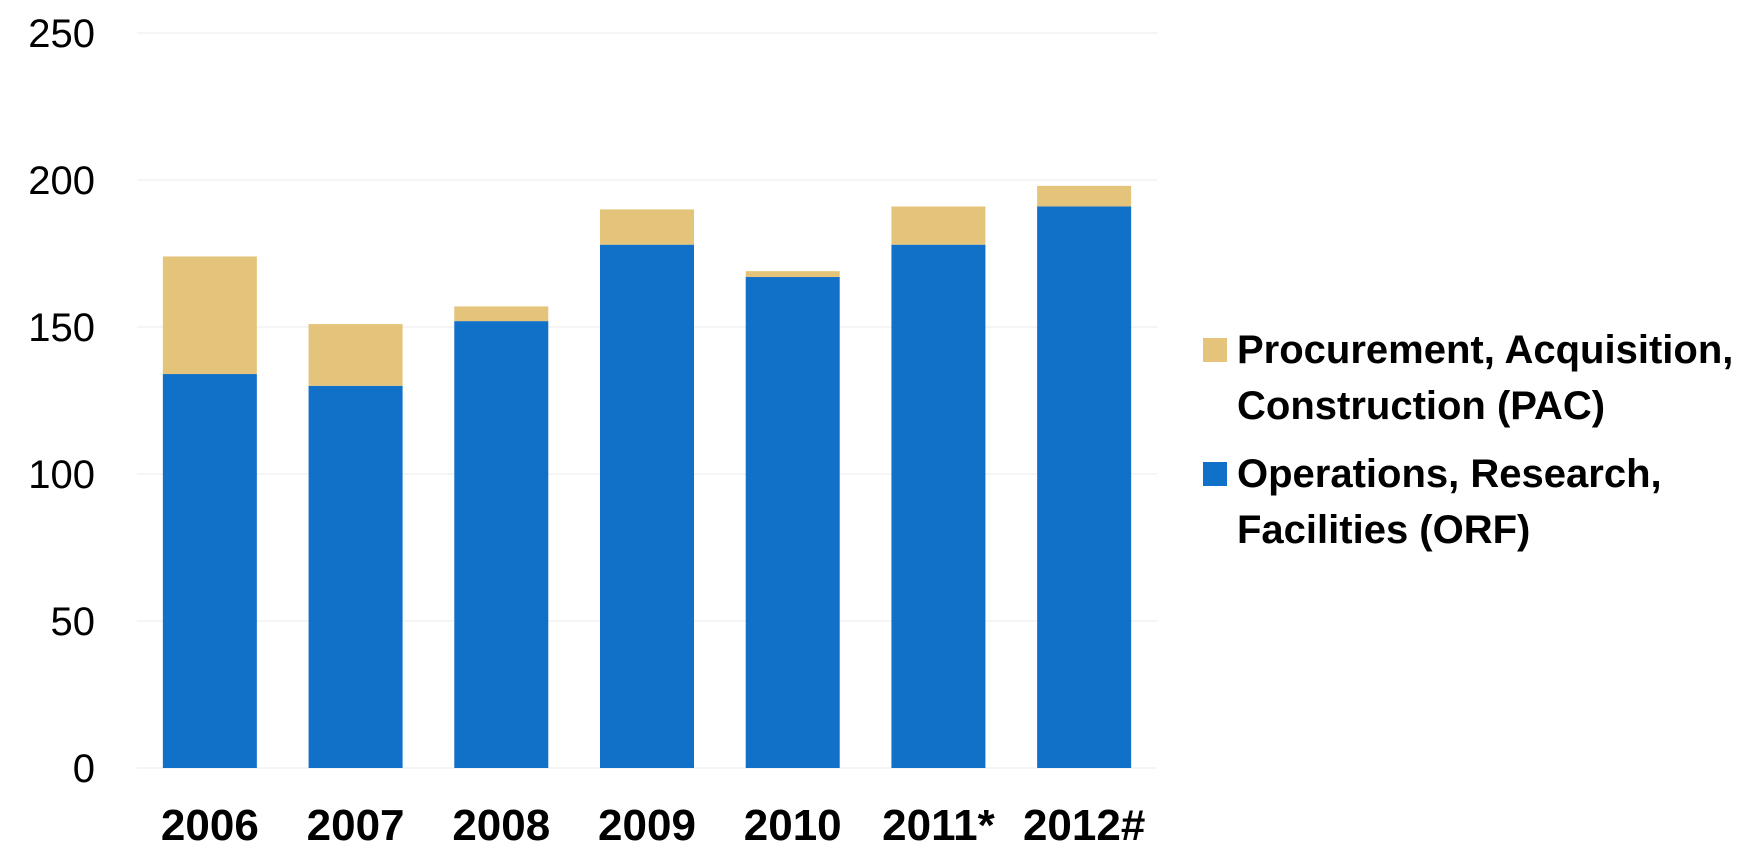 Image resolution: width=1763 pixels, height=862 pixels. Describe the element at coordinates (1215, 474) in the screenshot. I see `legend-swatch-orf` at that location.